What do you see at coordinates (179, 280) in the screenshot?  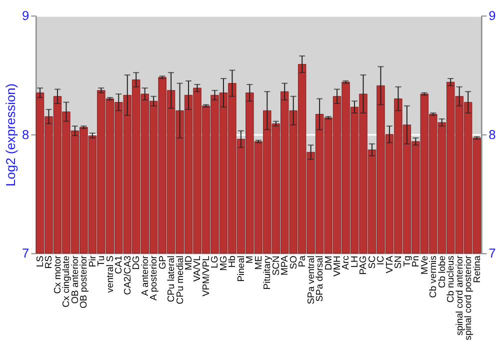 I see `x-tick-label: CPu medial` at bounding box center [179, 280].